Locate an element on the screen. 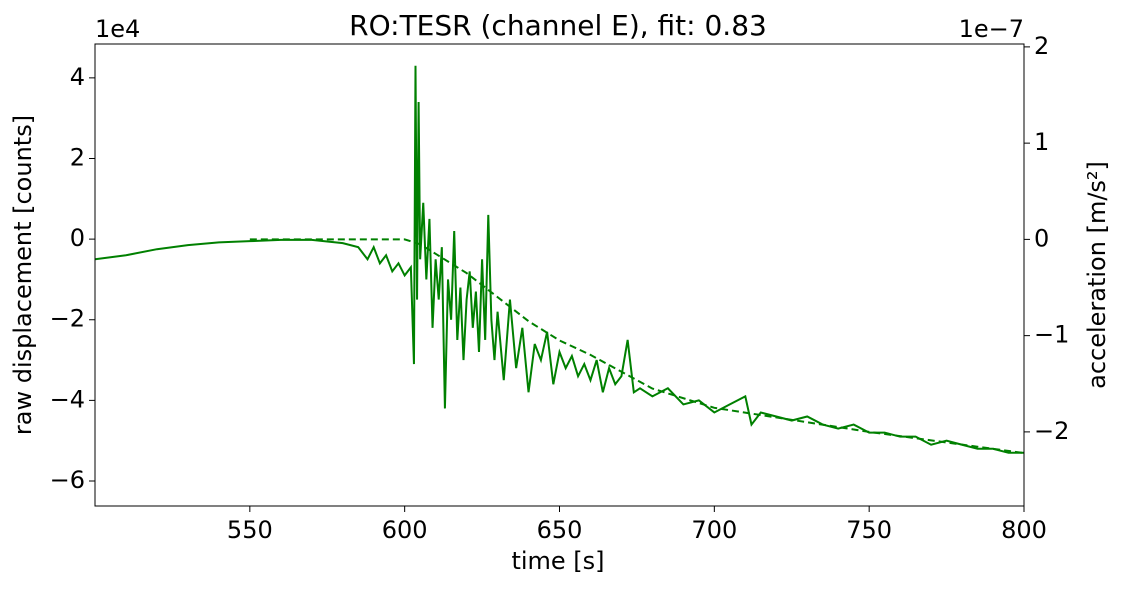 Image resolution: width=1124 pixels, height=591 pixels. y-tick-label: 2 is located at coordinates (77, 157).